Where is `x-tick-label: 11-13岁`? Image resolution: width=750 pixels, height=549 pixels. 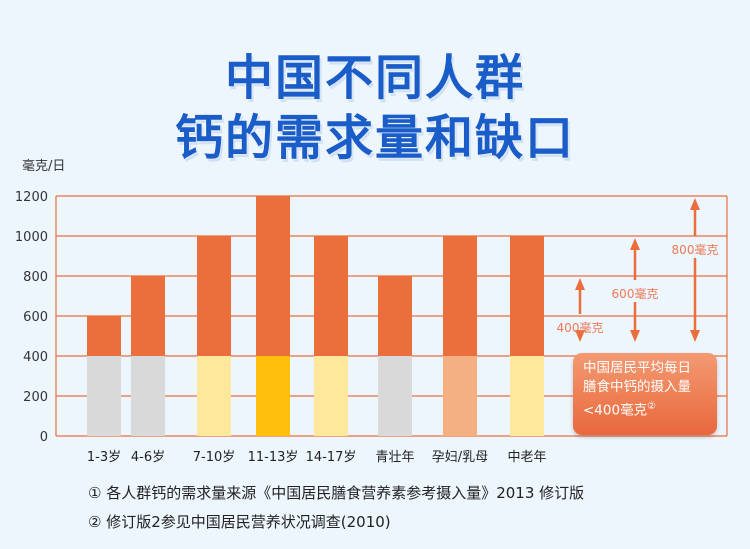
x-tick-label: 11-13岁 is located at coordinates (273, 457).